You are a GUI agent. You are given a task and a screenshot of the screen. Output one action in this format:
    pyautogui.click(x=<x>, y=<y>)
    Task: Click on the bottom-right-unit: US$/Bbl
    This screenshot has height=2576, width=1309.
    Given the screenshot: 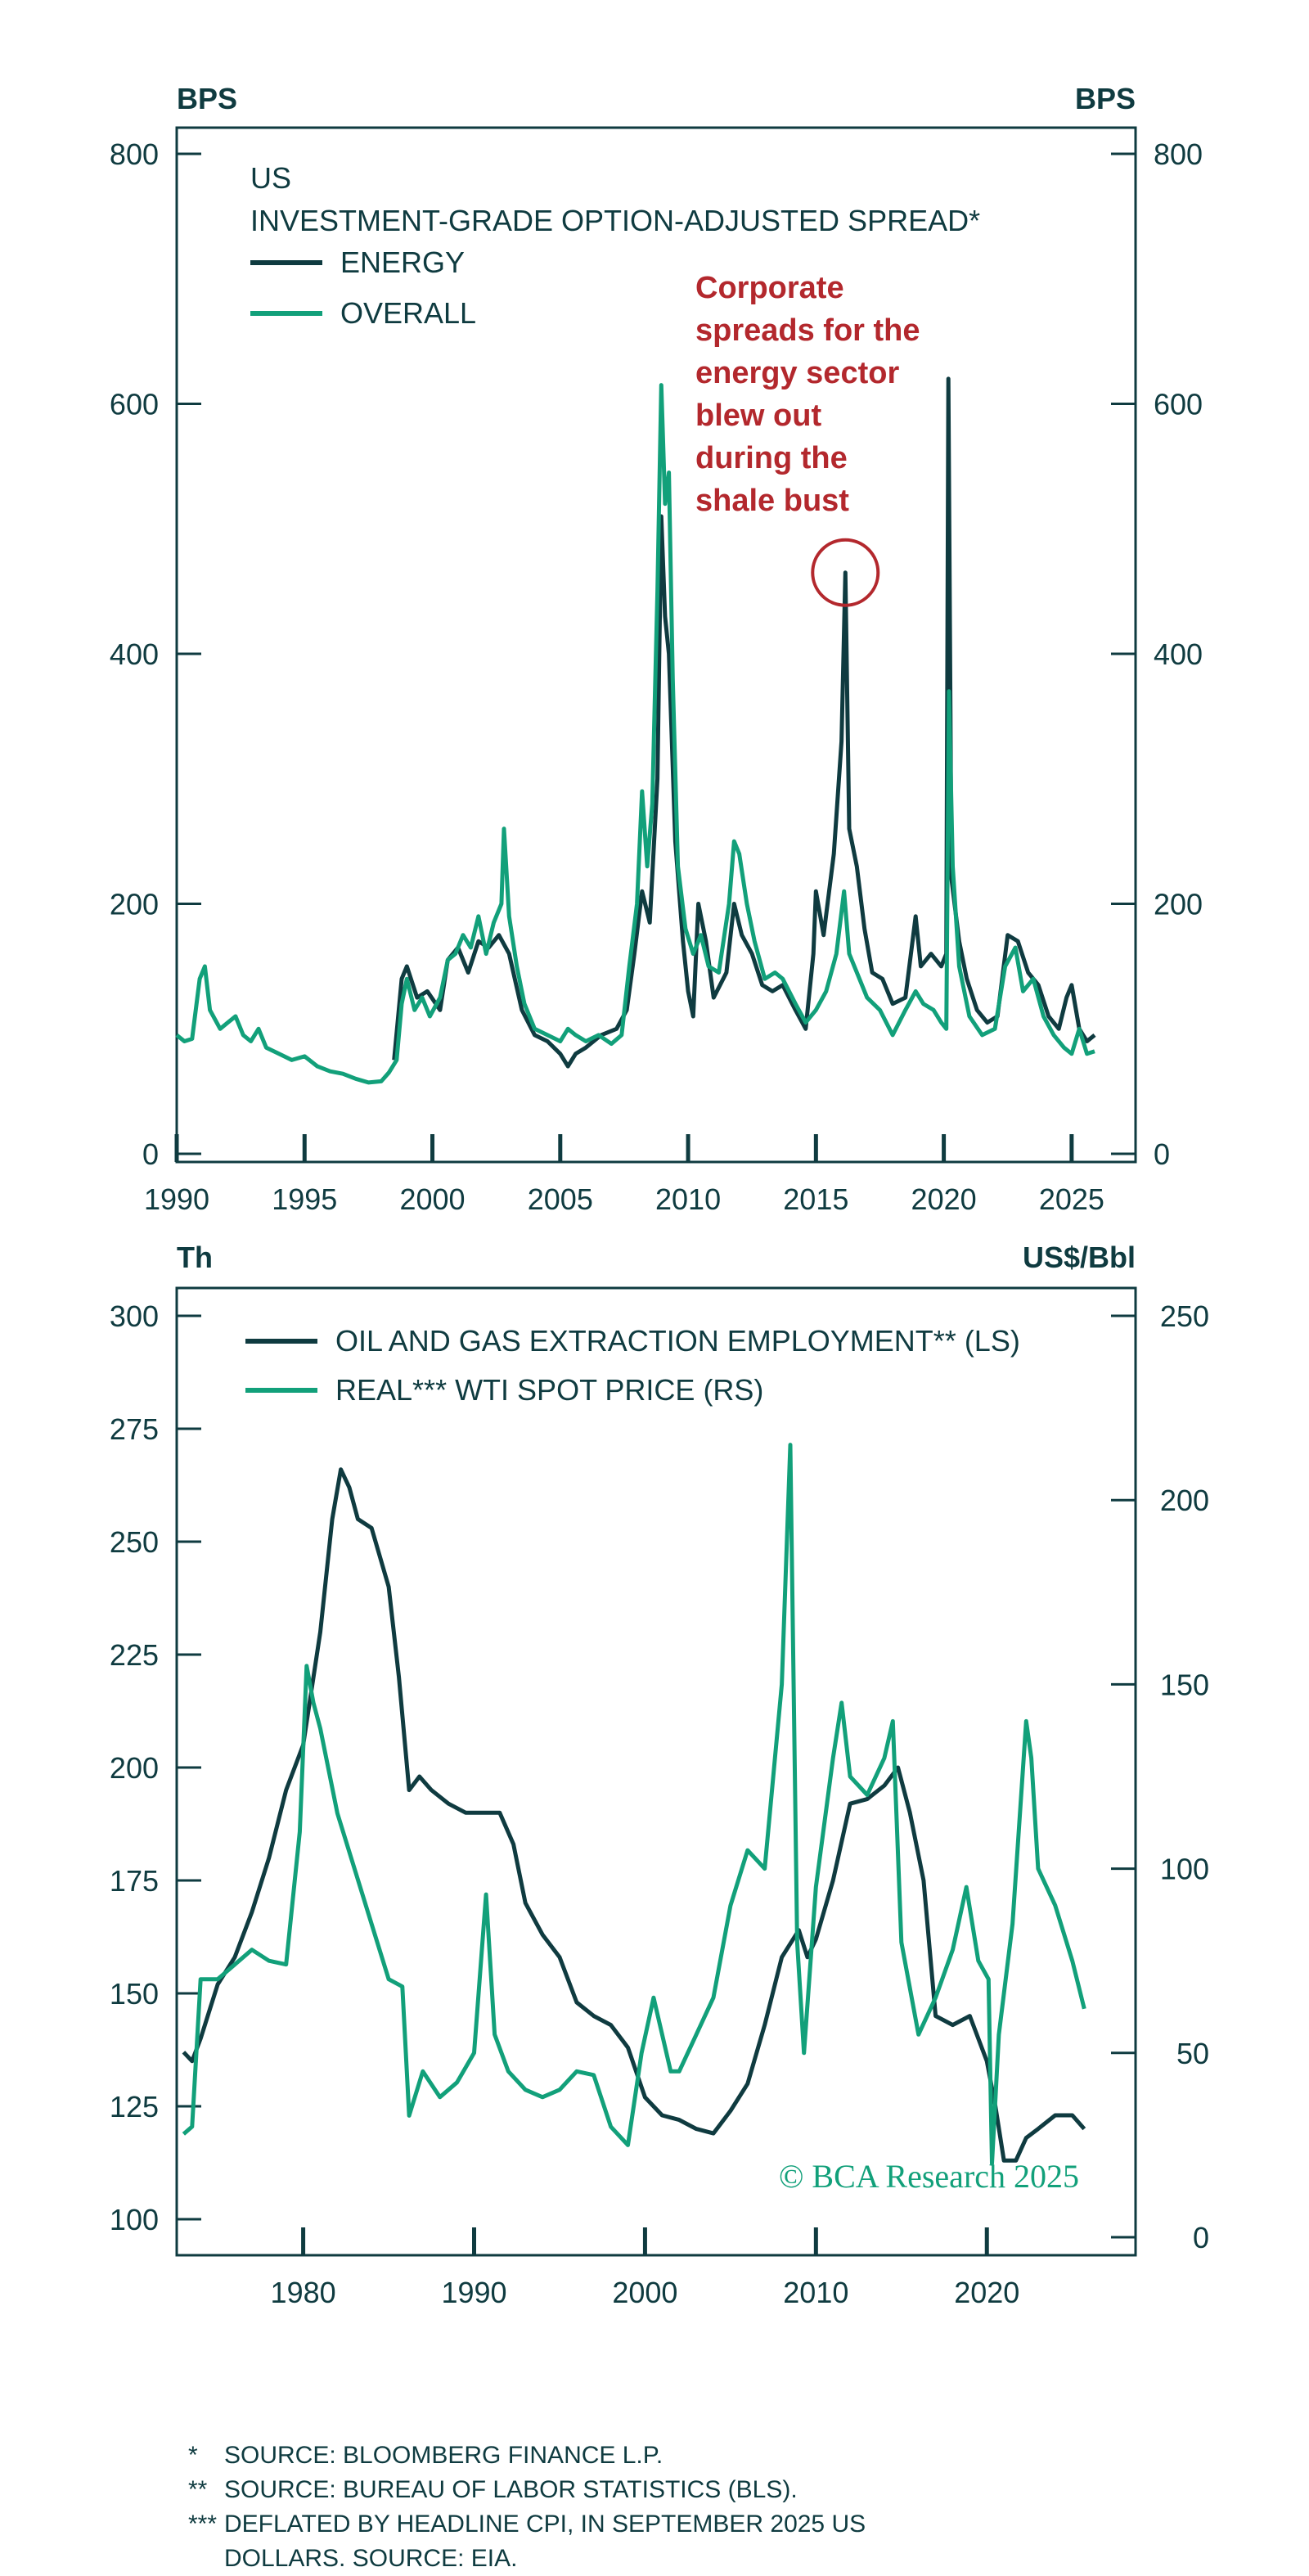 What is the action you would take?
    pyautogui.click(x=1079, y=1257)
    